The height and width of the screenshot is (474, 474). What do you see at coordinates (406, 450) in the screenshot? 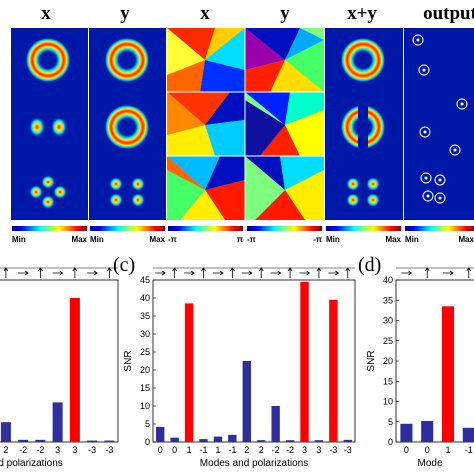
I see `x-tick-label: 0` at bounding box center [406, 450].